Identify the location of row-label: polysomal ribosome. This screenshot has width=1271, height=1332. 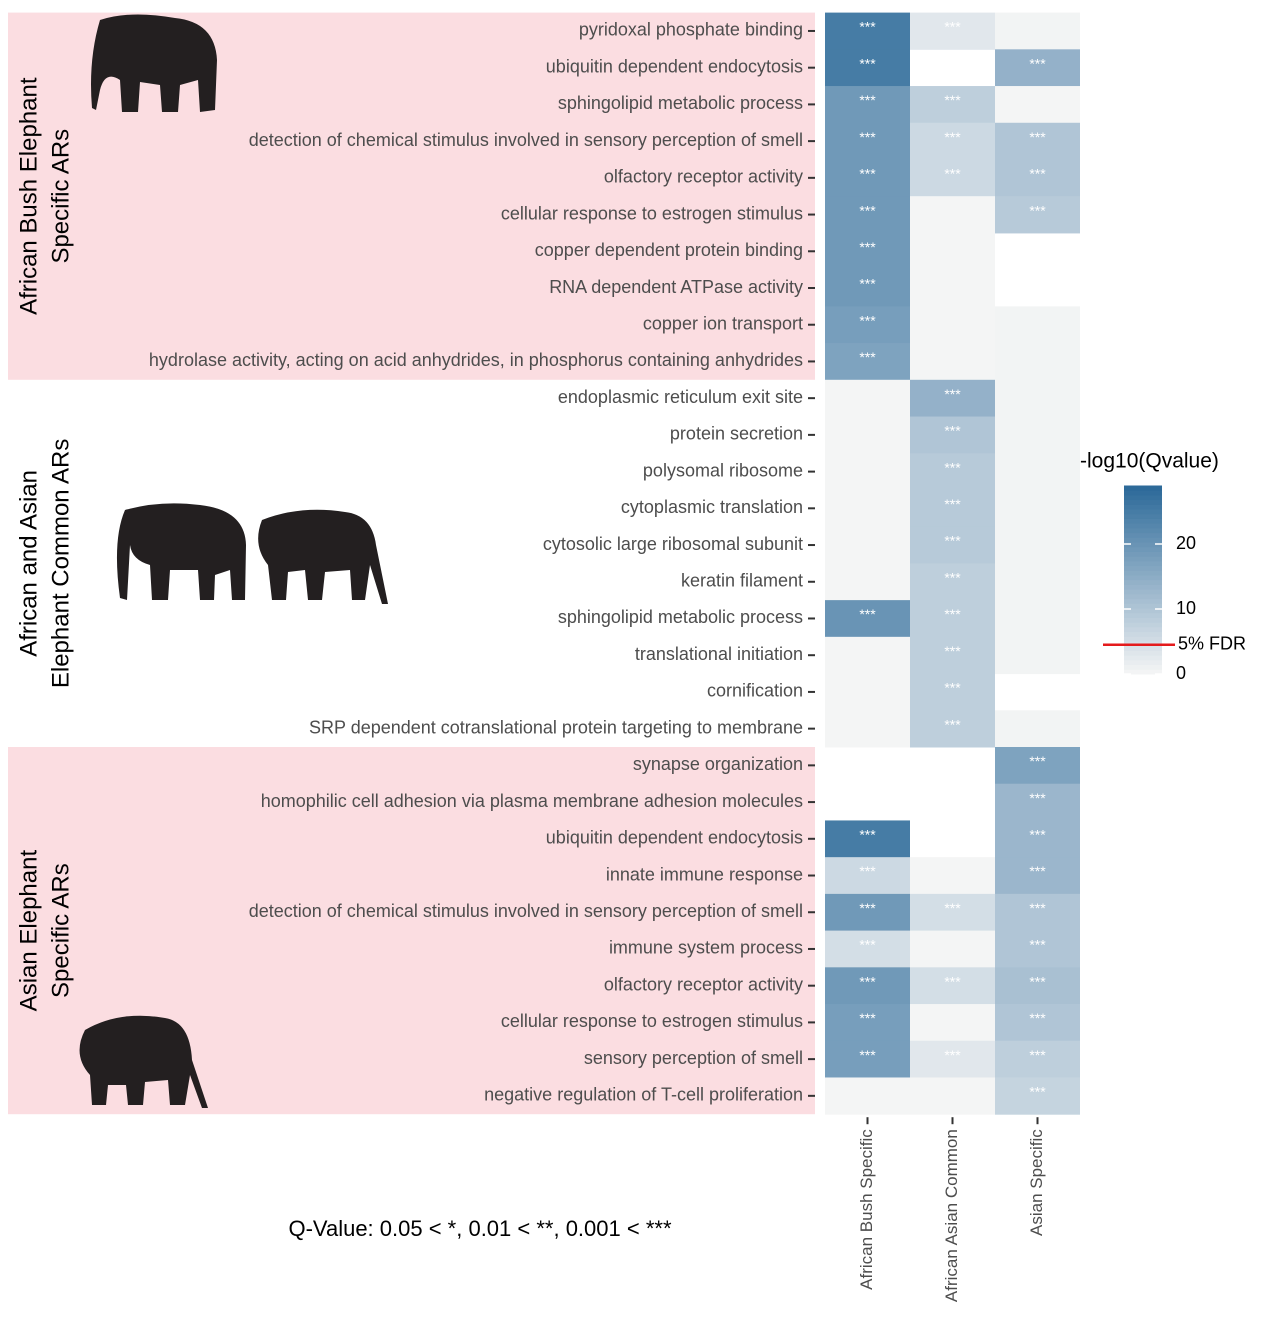
(723, 470).